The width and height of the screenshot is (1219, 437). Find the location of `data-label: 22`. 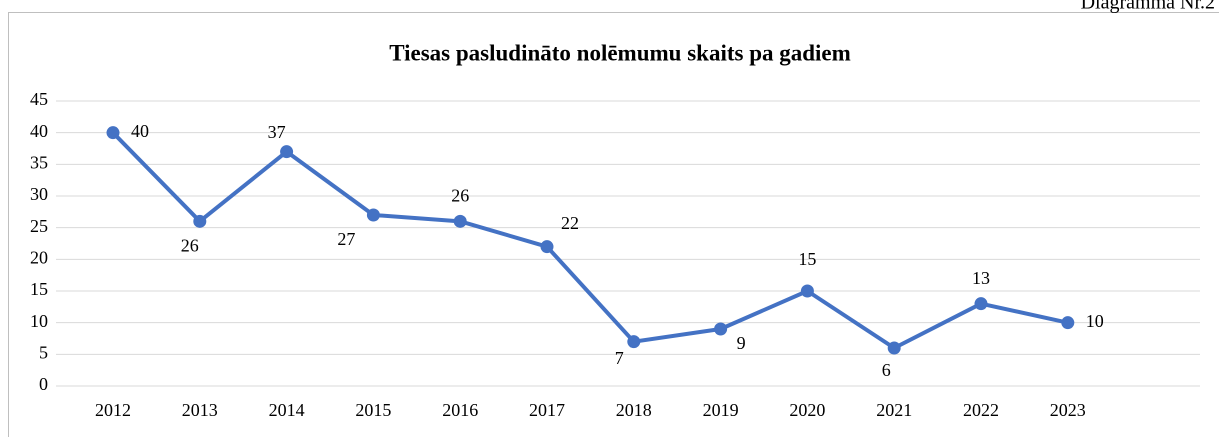

data-label: 22 is located at coordinates (570, 223).